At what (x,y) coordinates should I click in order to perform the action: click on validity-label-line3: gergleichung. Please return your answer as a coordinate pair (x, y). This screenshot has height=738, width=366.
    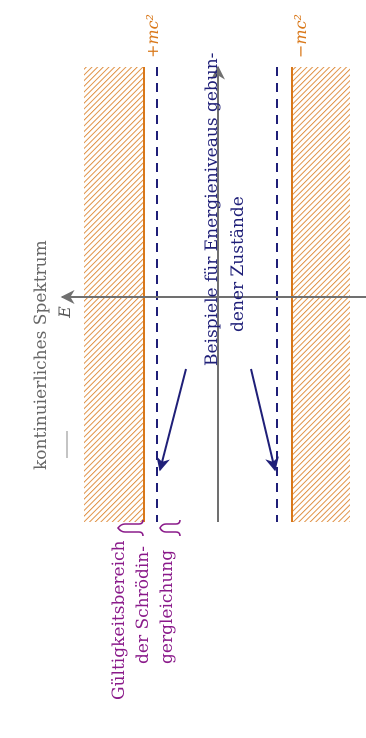
    Looking at the image, I should click on (167, 607).